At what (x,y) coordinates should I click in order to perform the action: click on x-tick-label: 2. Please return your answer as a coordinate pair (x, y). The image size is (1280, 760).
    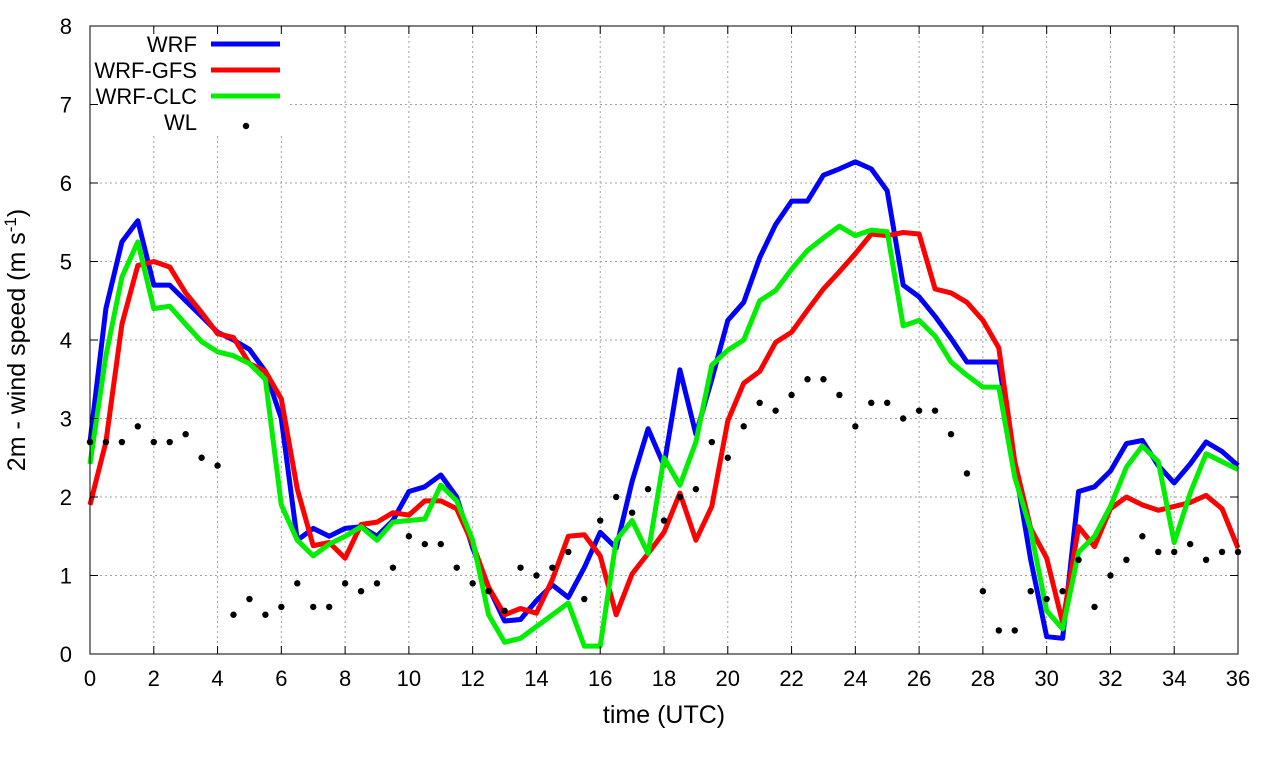
    Looking at the image, I should click on (154, 678).